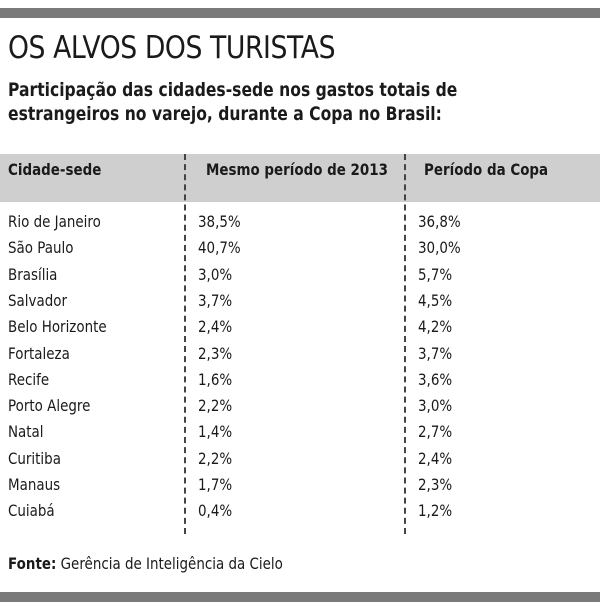 The height and width of the screenshot is (602, 600). I want to click on cell-city: Cuiabá, so click(31, 511).